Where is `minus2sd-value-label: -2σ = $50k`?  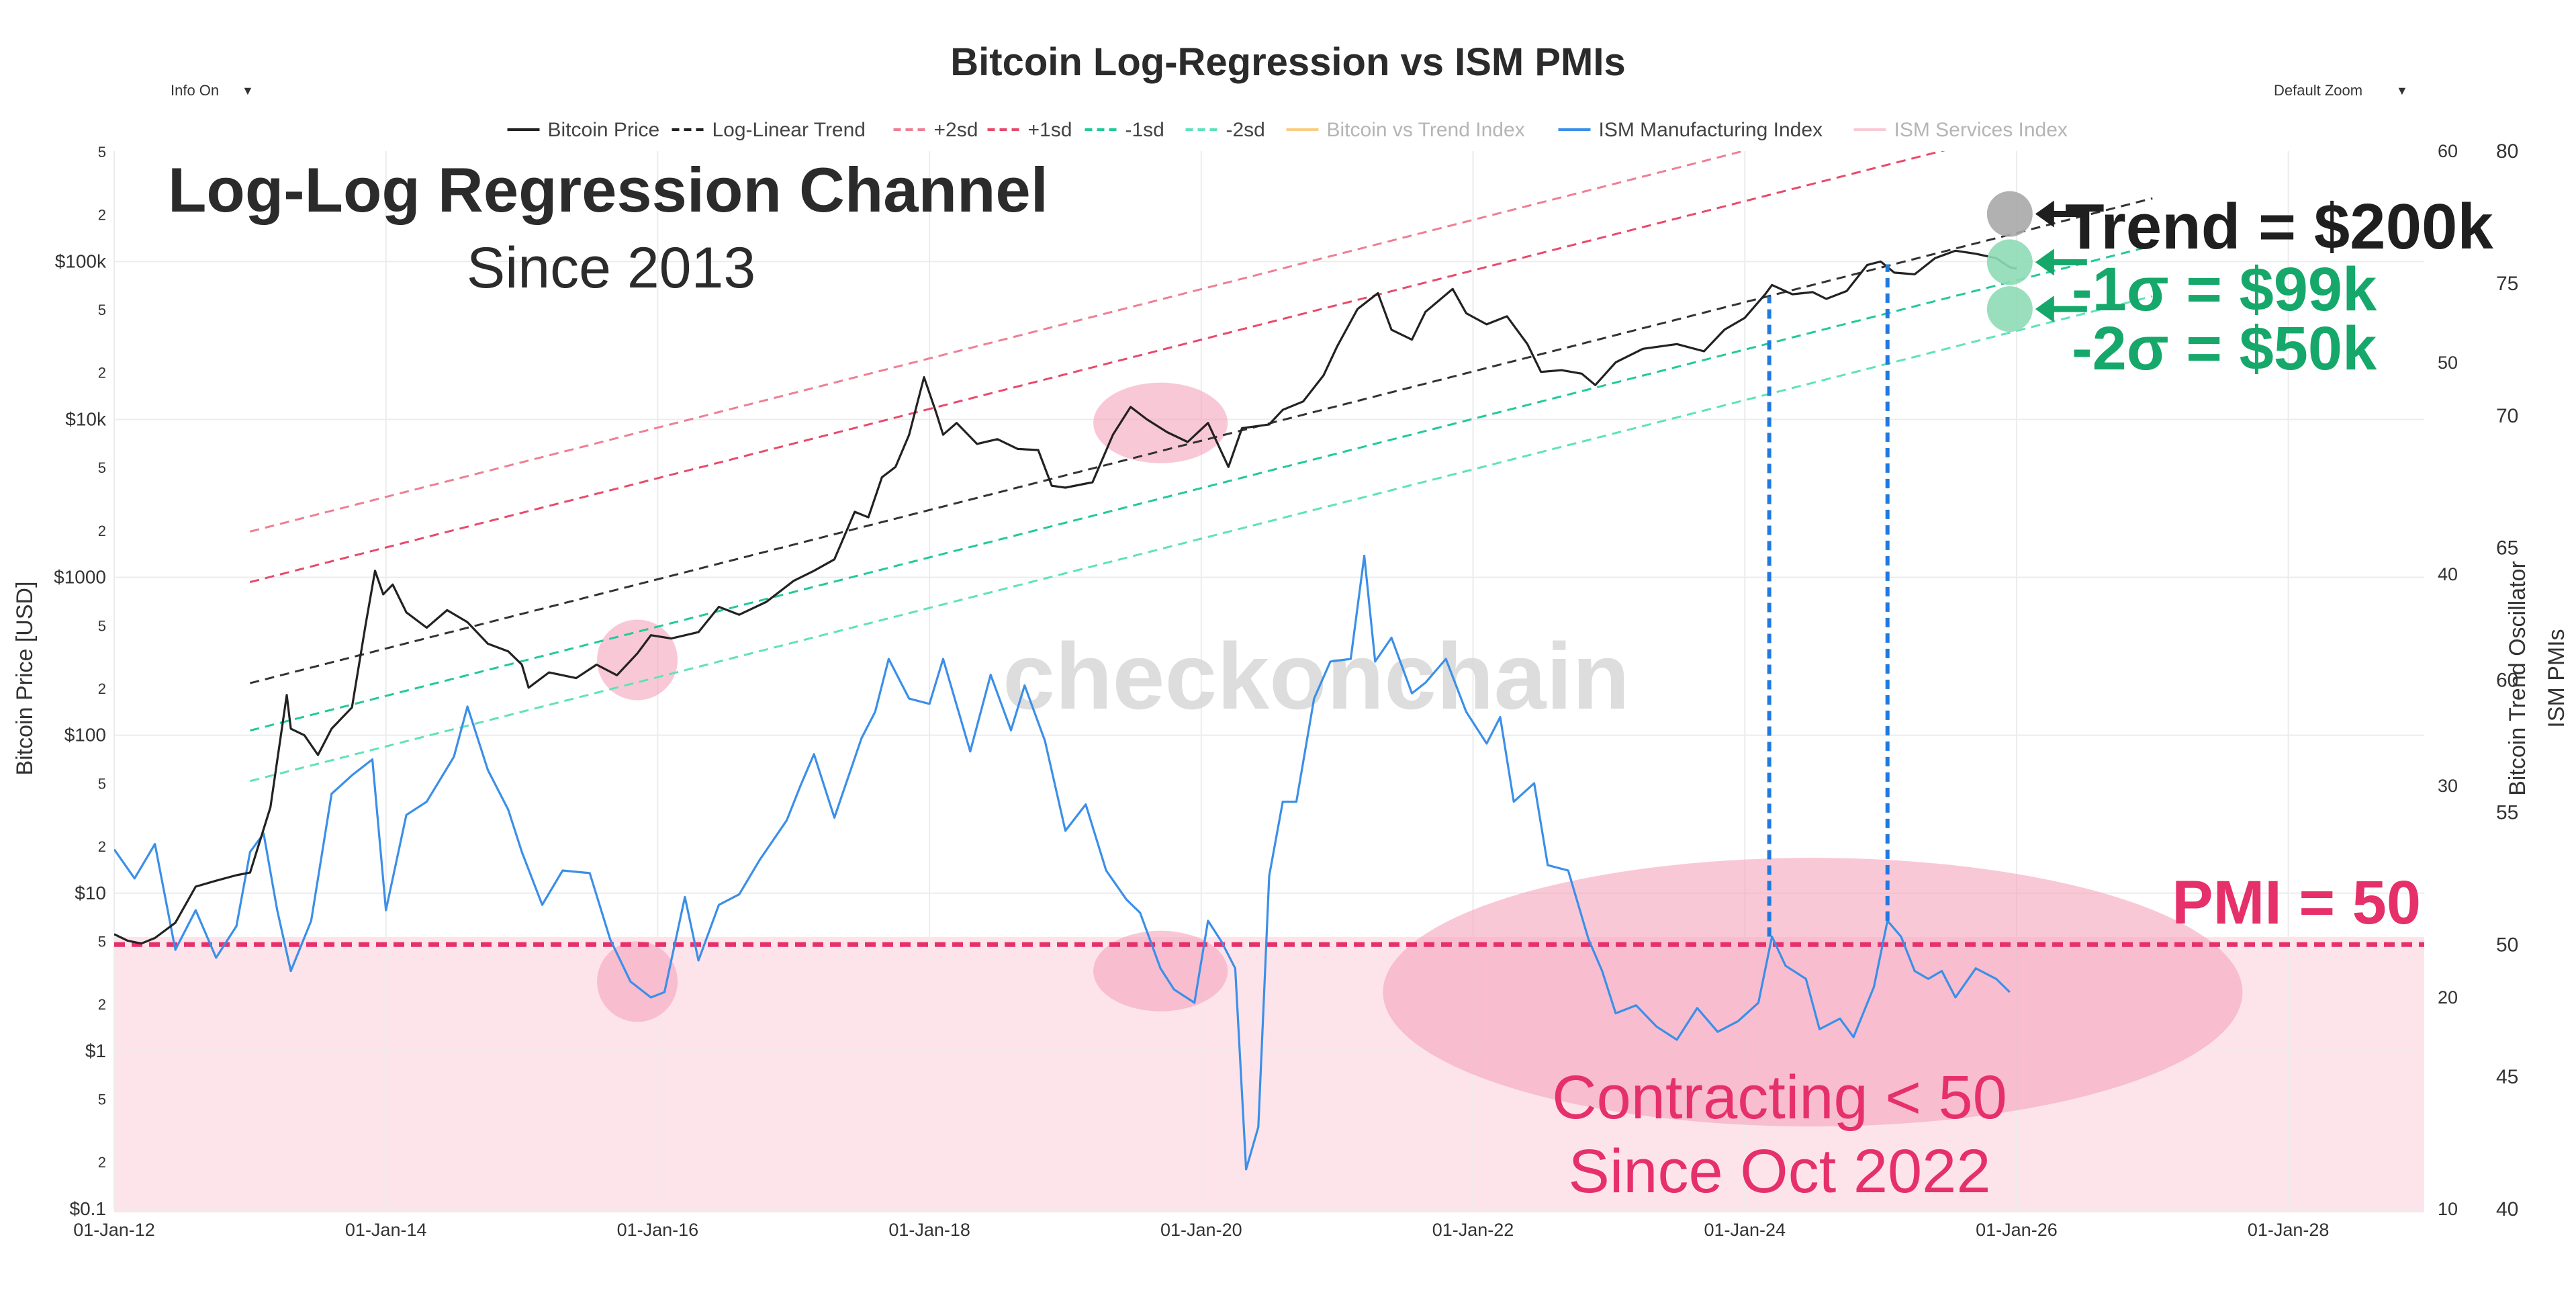
minus2sd-value-label: -2σ = $50k is located at coordinates (2224, 348).